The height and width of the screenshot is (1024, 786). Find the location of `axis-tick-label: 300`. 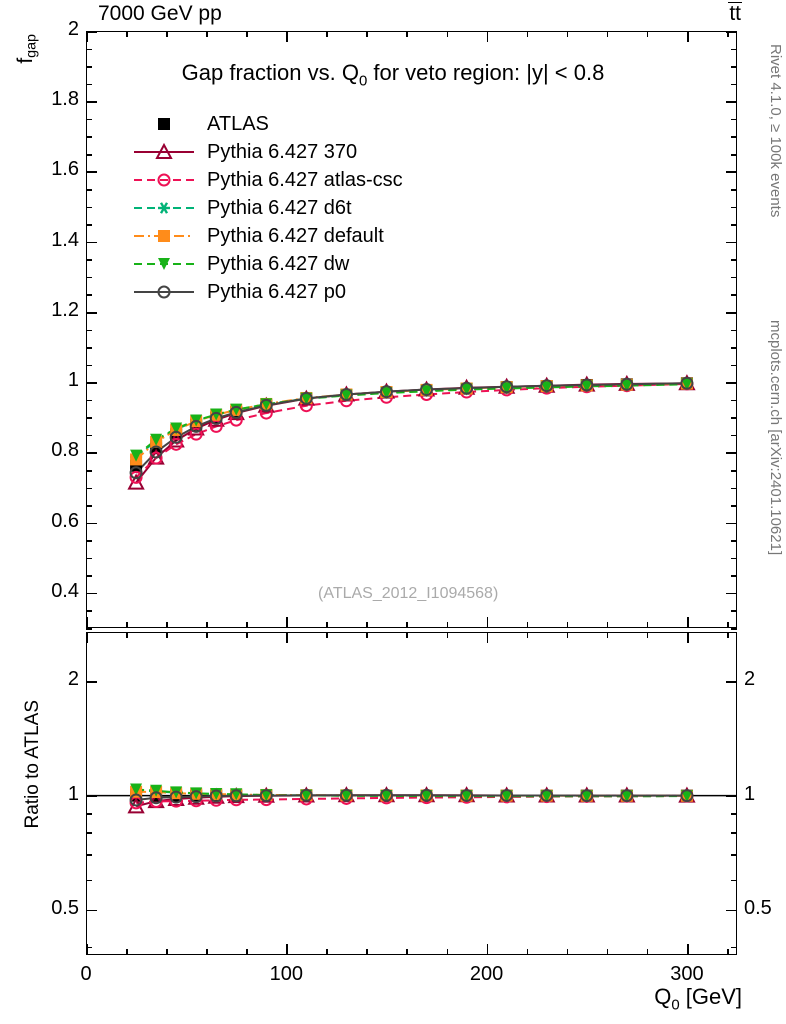

axis-tick-label: 300 is located at coordinates (687, 974).